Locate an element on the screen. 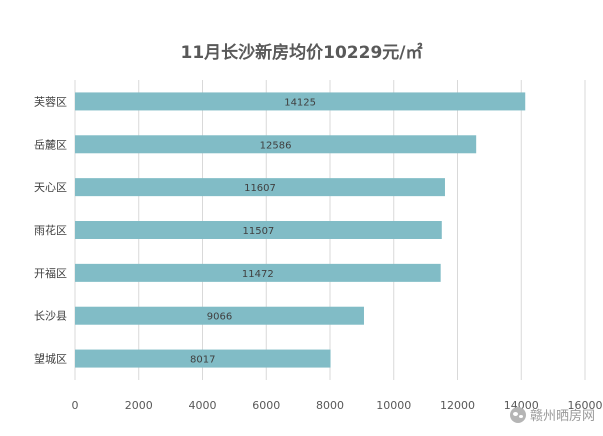 Image resolution: width=603 pixels, height=436 pixels. x-tick-label: 2000 is located at coordinates (139, 405).